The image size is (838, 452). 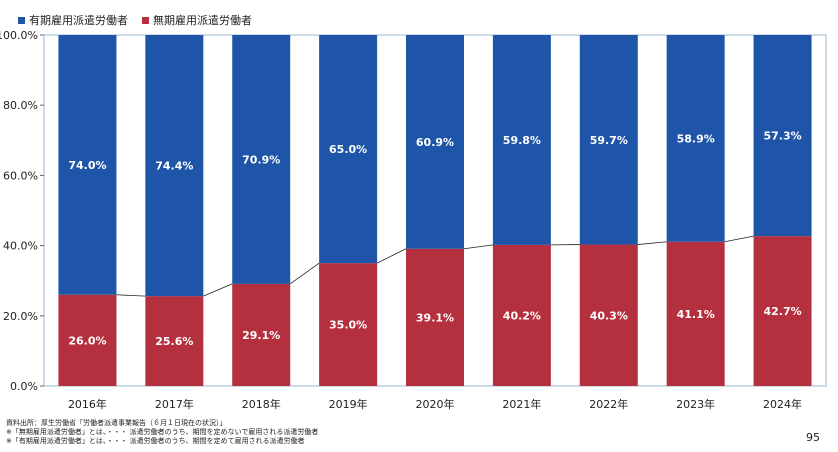 What do you see at coordinates (20, 175) in the screenshot?
I see `y-tick-label: 60.0%` at bounding box center [20, 175].